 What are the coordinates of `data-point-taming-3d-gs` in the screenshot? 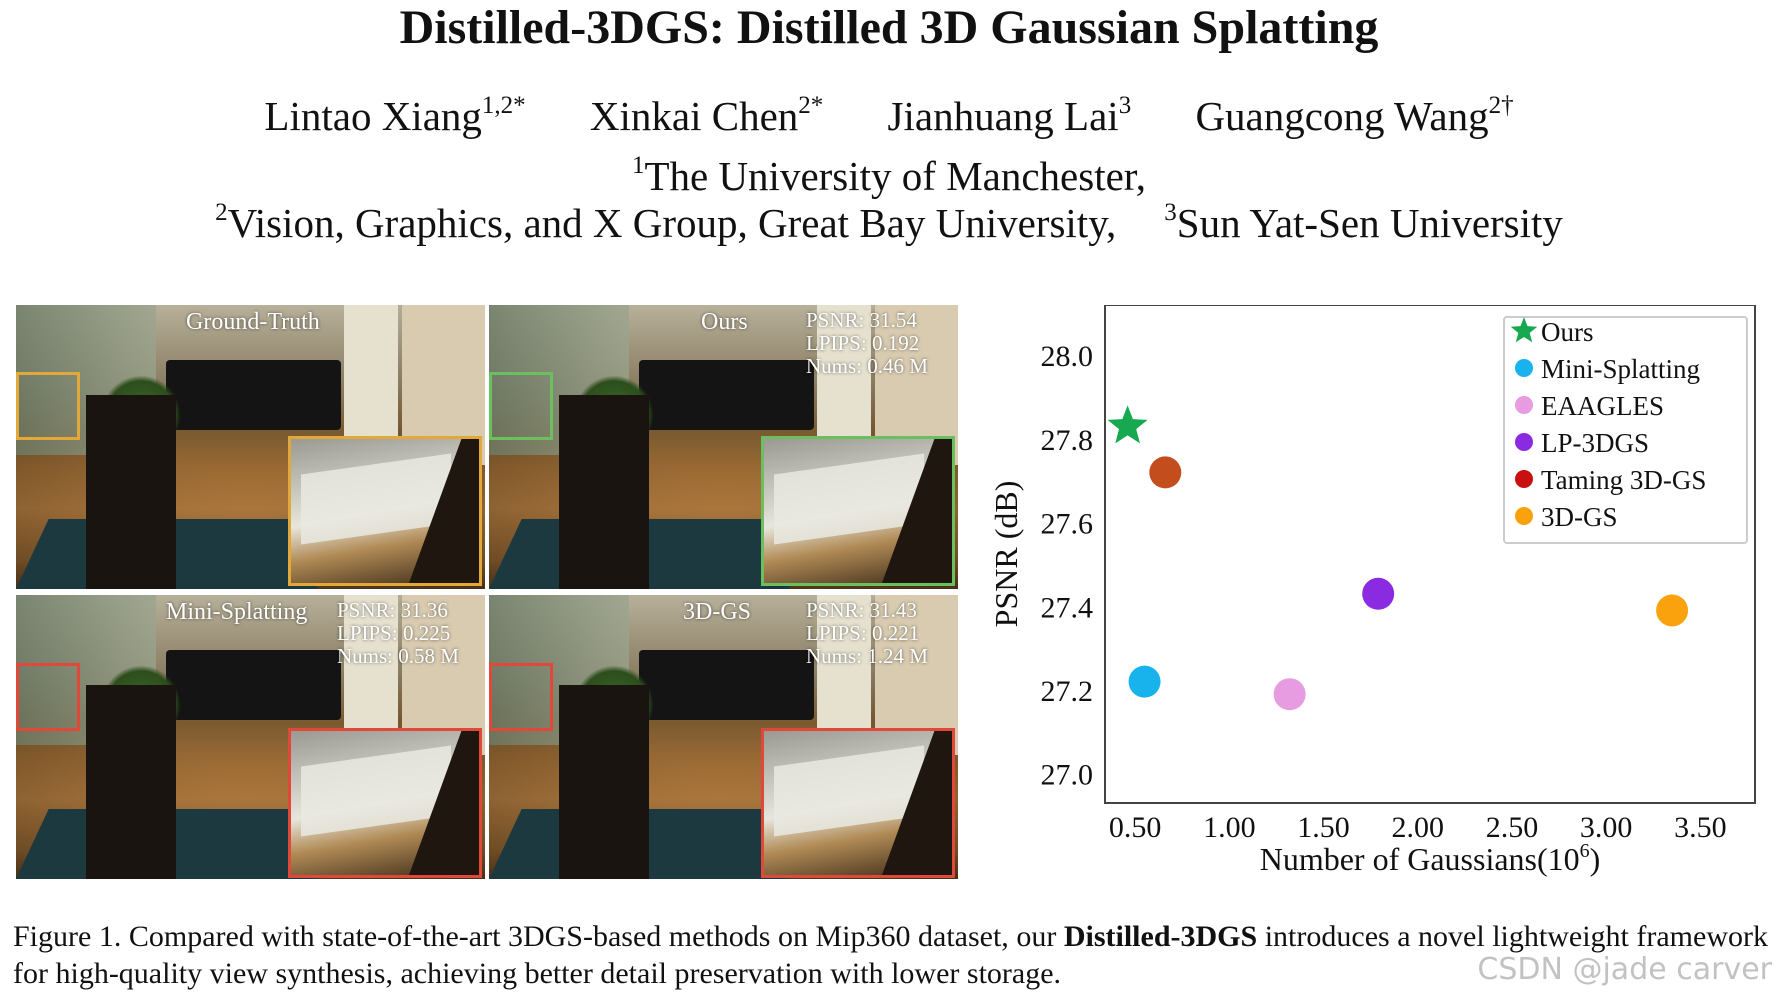 It's located at (1165, 472).